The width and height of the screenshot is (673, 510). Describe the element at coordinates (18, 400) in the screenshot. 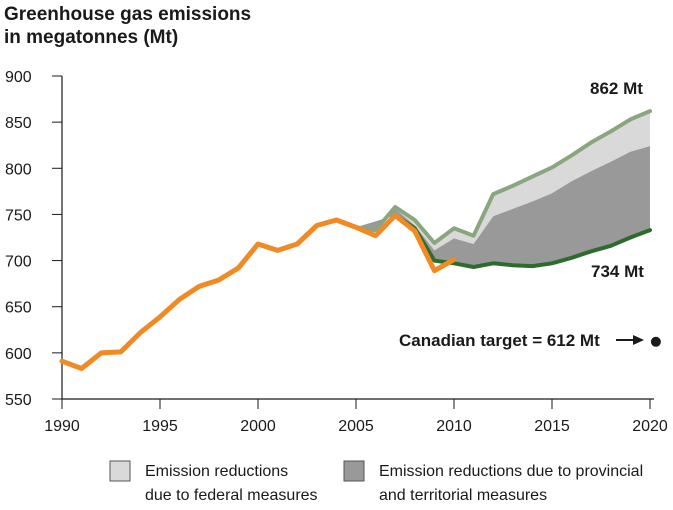

I see `y-tick-label: 550` at that location.